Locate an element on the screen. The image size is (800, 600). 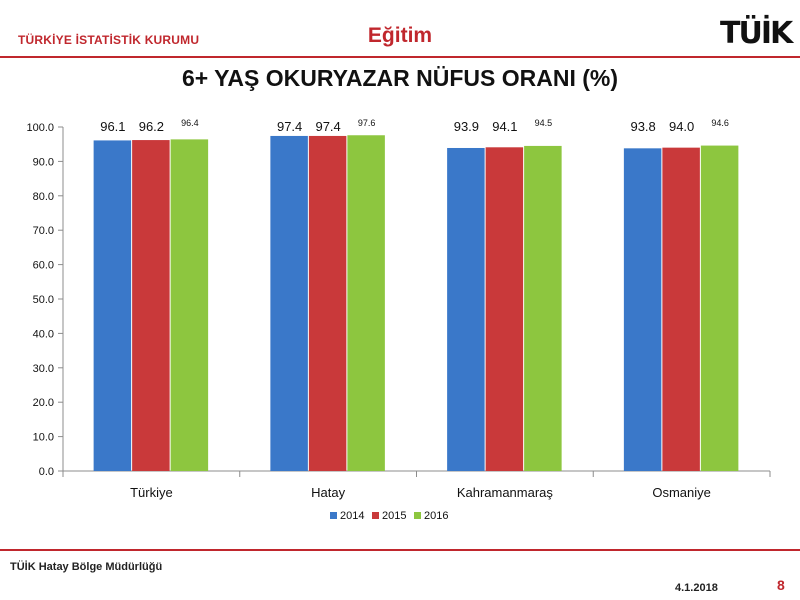
chart-title: 6+ YAŞ OKURYAZAR NÜFUS ORANI (%) is located at coordinates (399, 78).